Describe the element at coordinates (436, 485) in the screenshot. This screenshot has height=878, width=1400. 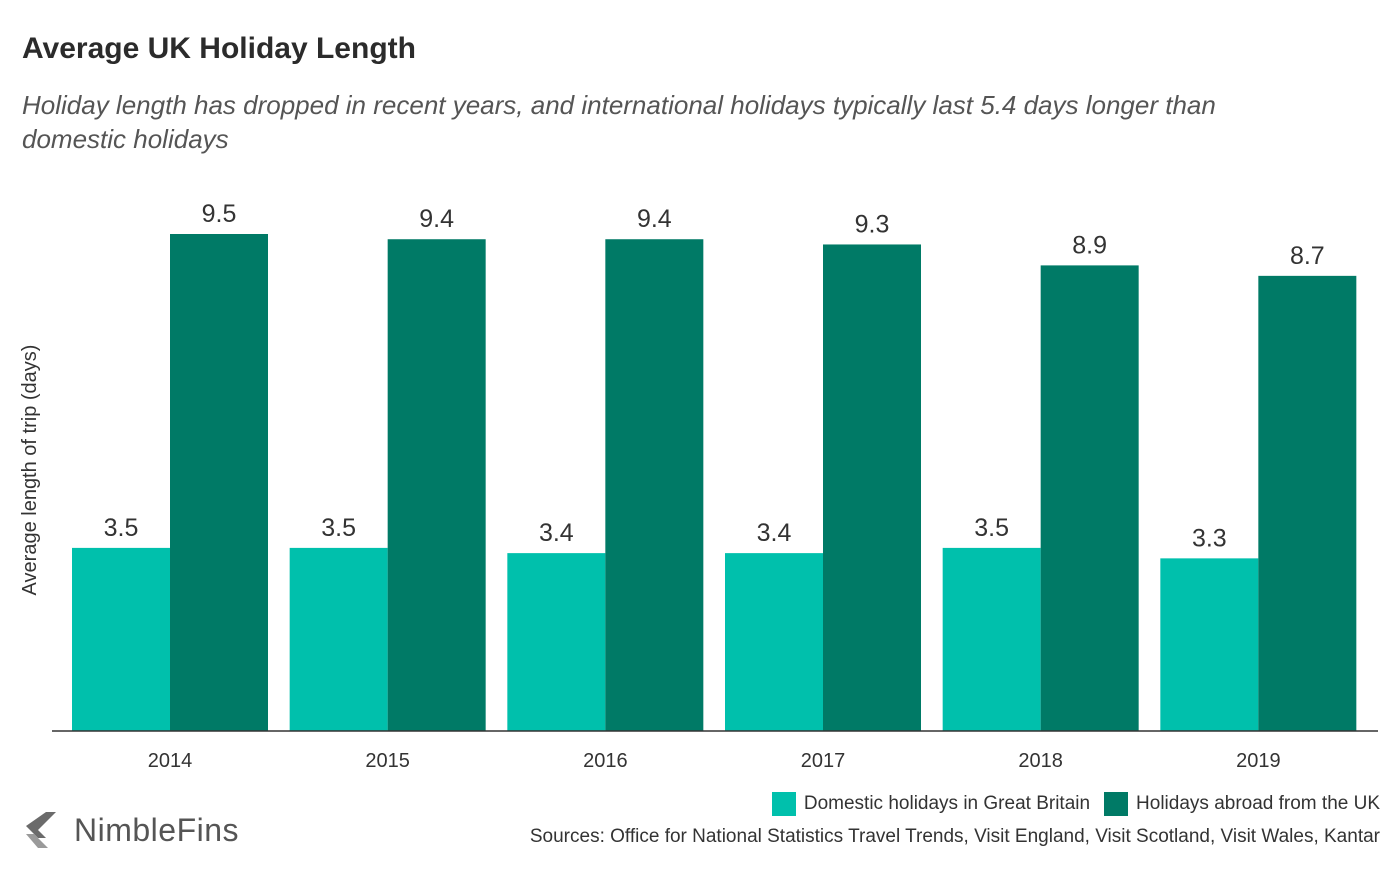
I see `bar-abroad-2015` at that location.